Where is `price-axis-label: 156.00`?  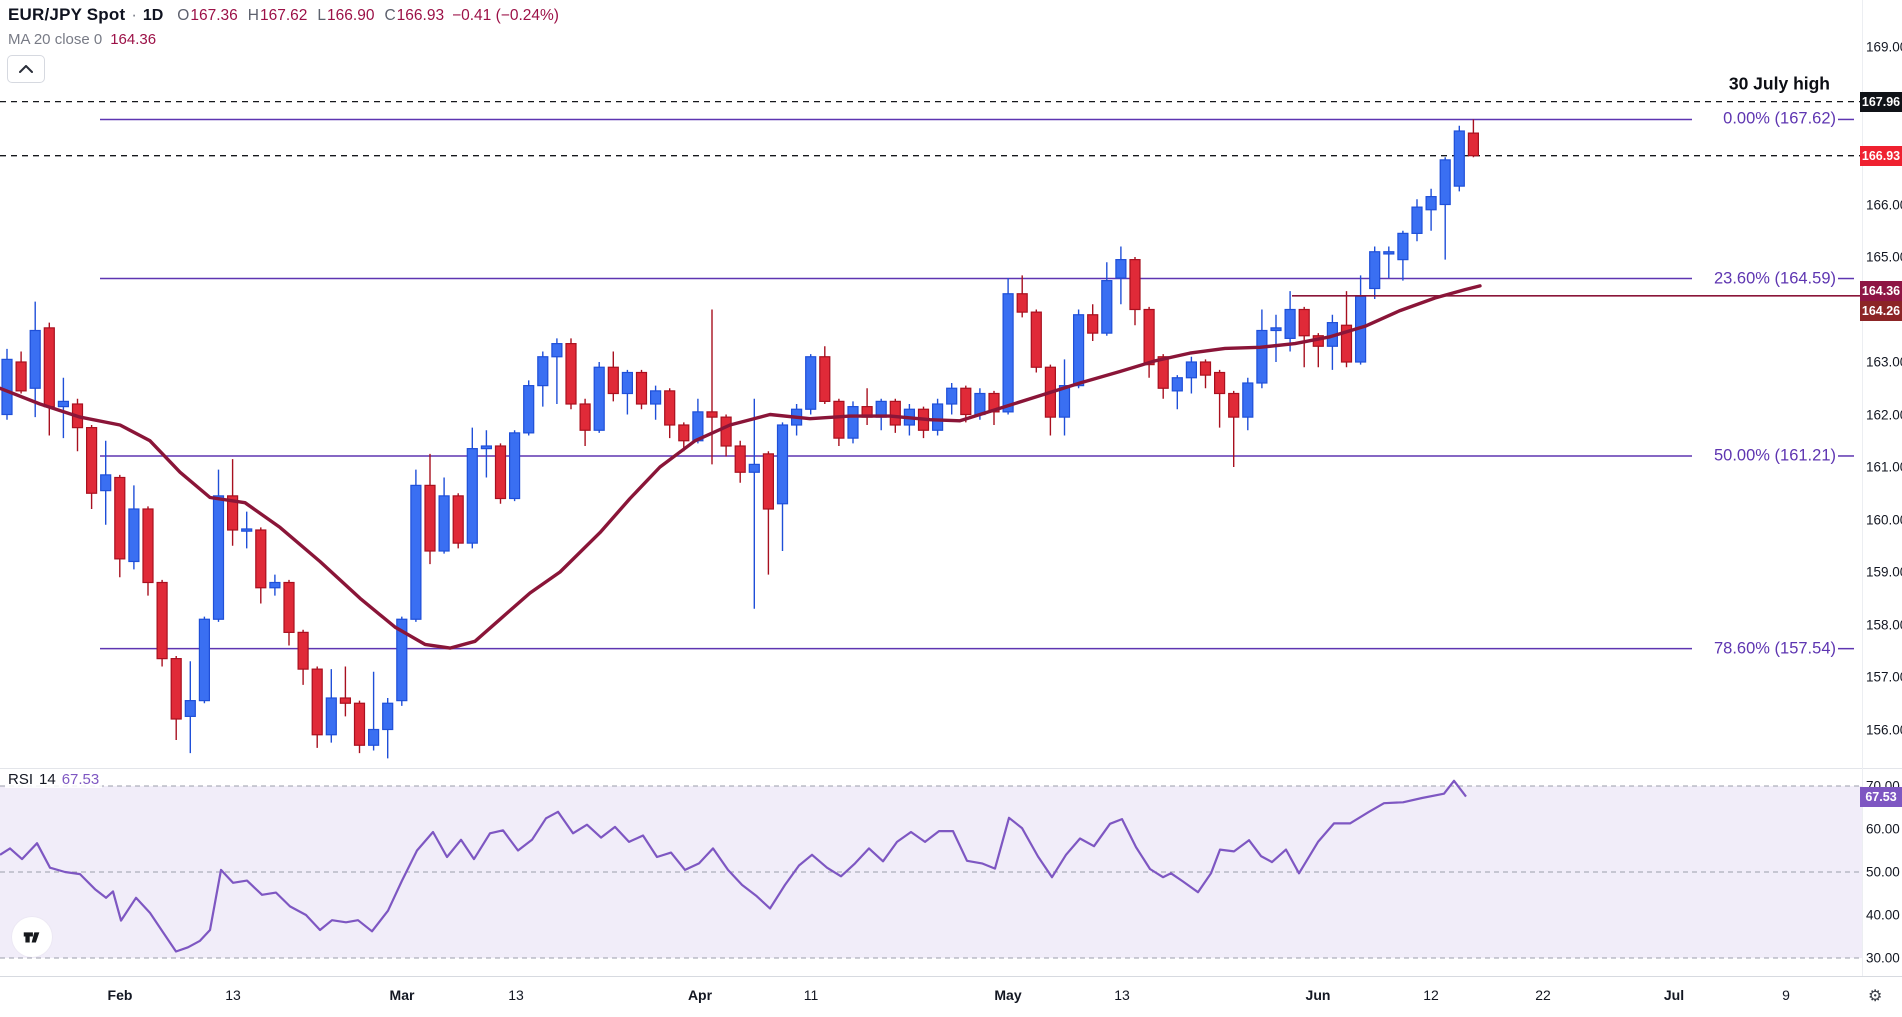
price-axis-label: 156.00 is located at coordinates (1884, 729).